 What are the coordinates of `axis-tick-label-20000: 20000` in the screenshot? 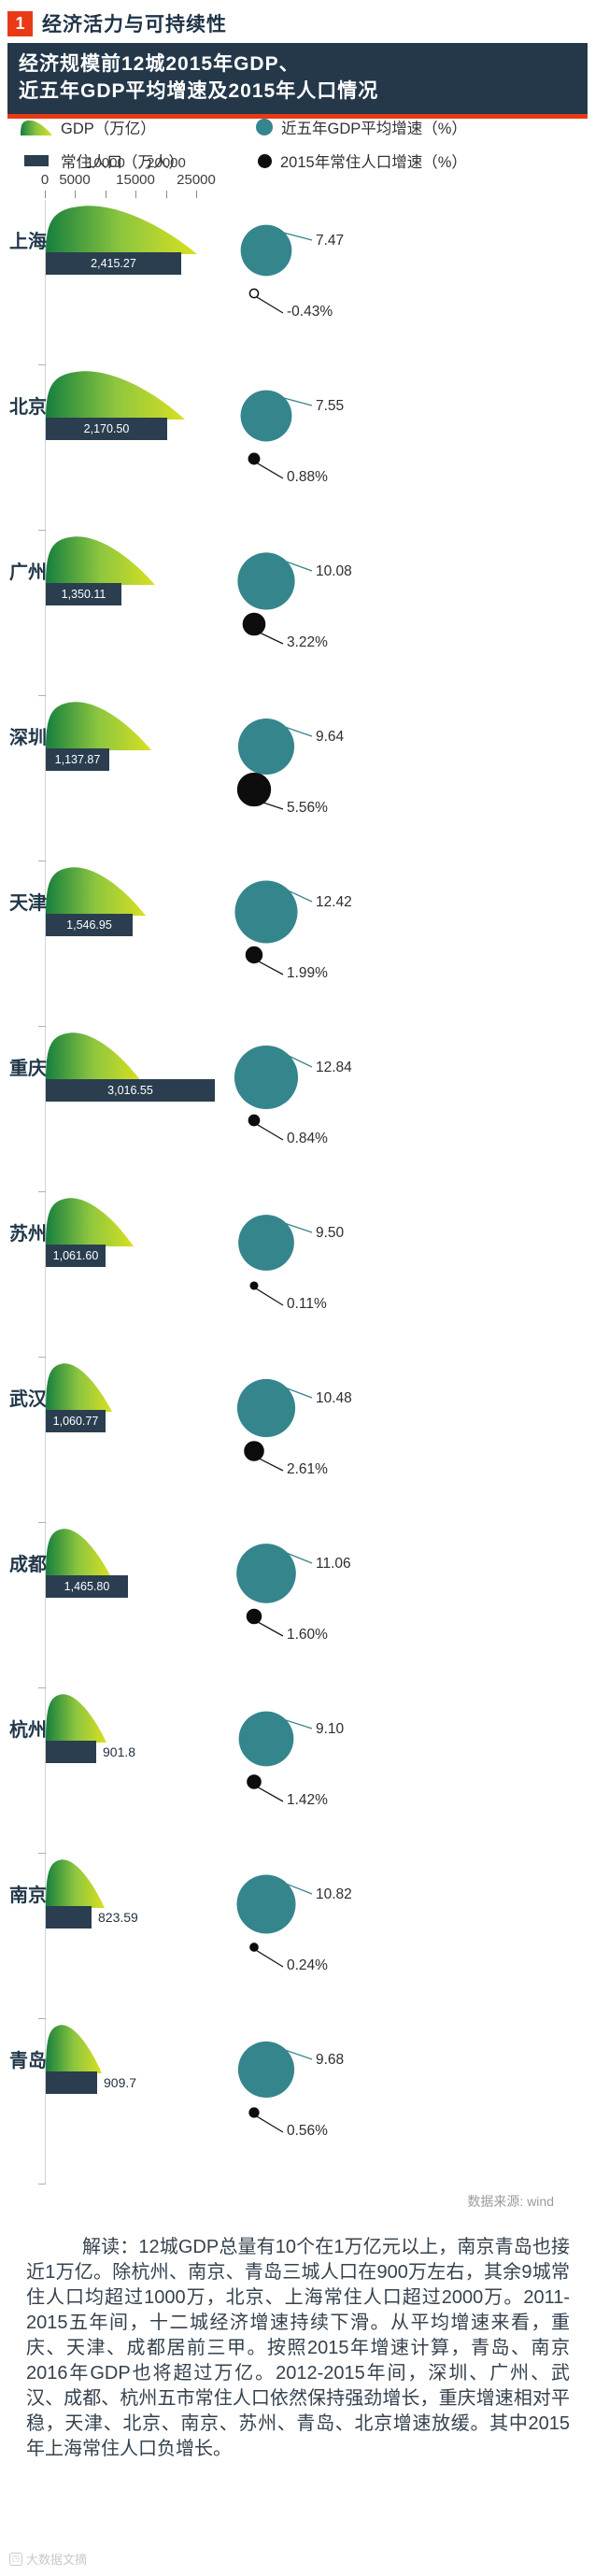 It's located at (166, 163).